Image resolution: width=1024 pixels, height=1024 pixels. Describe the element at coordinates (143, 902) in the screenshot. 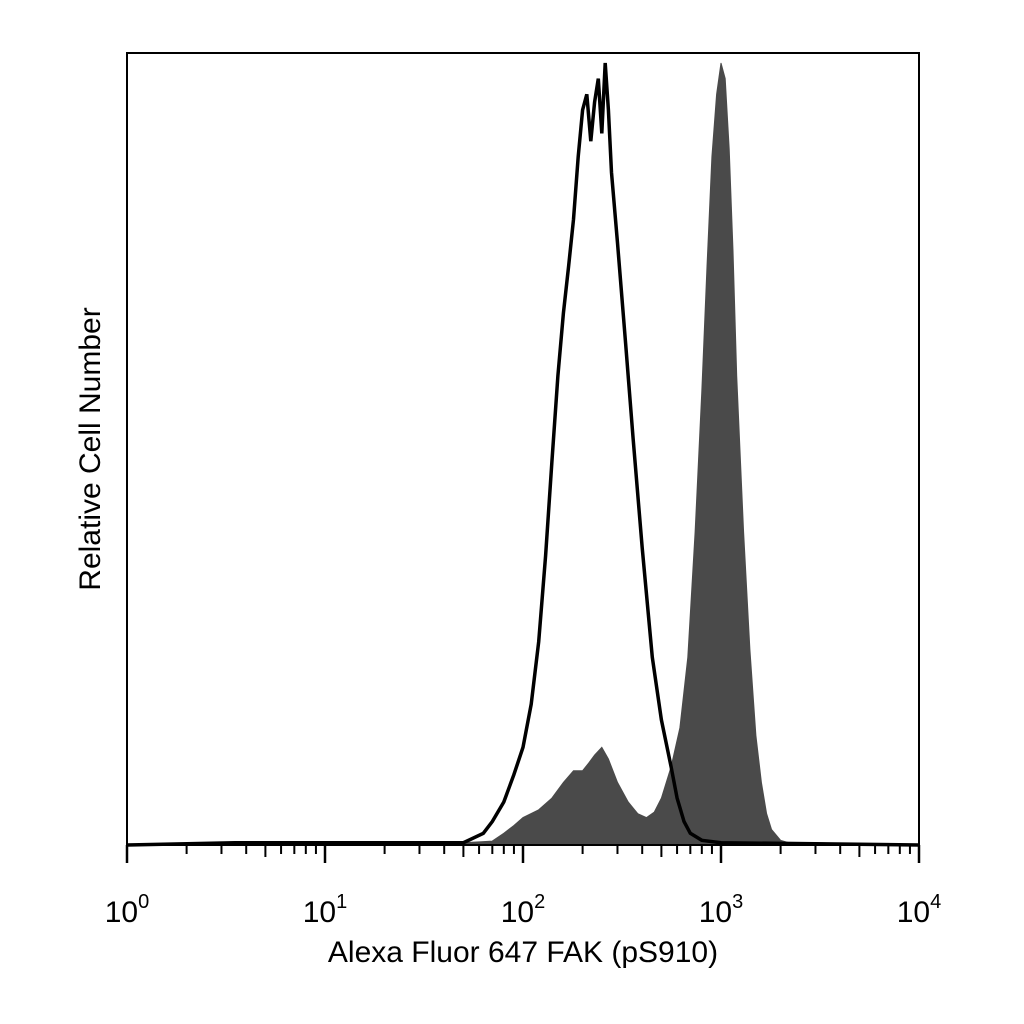

I see `x-tick-label-exponent: 0` at that location.